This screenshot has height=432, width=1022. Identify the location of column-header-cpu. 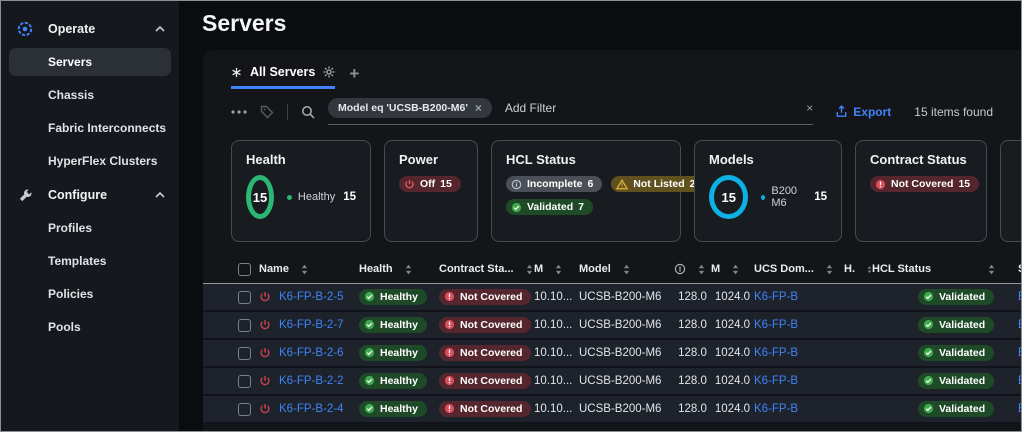
(692, 269).